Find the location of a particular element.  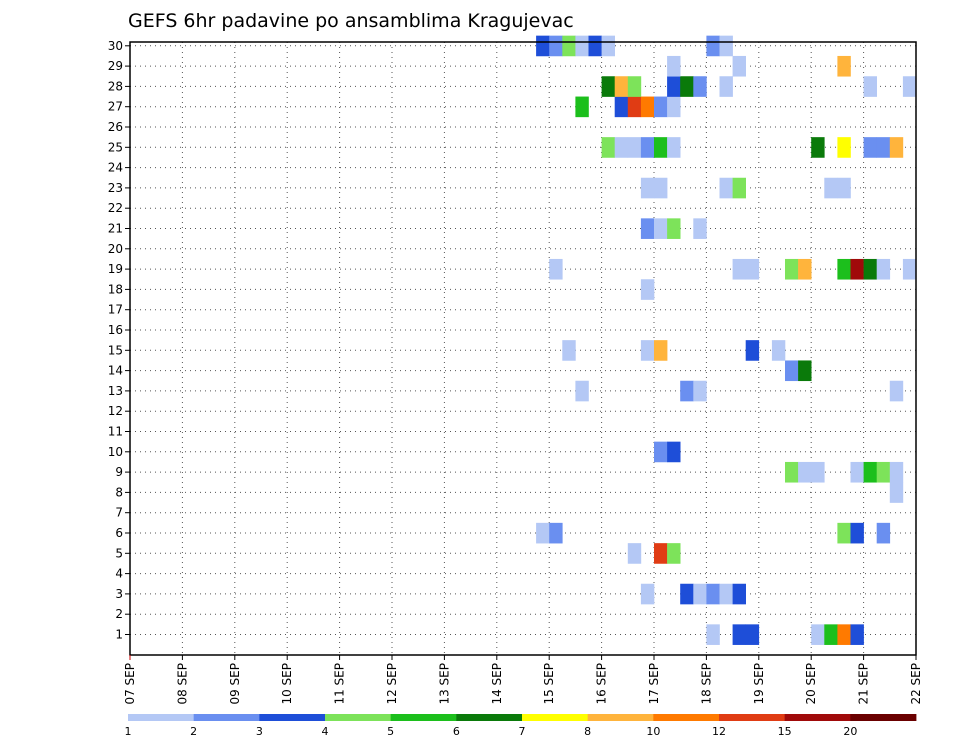

x-tick-label: 15 SEP is located at coordinates (549, 684).